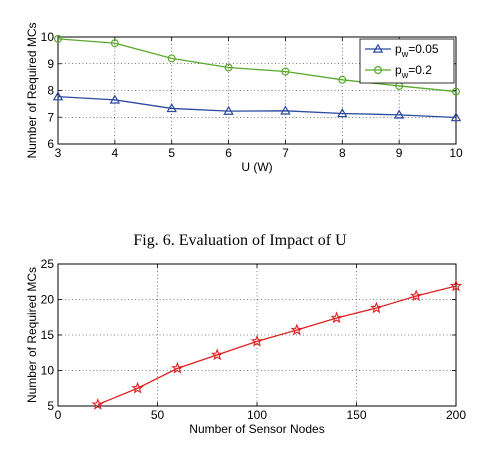 This screenshot has height=455, width=477. I want to click on x-tick-label: 7, so click(285, 153).